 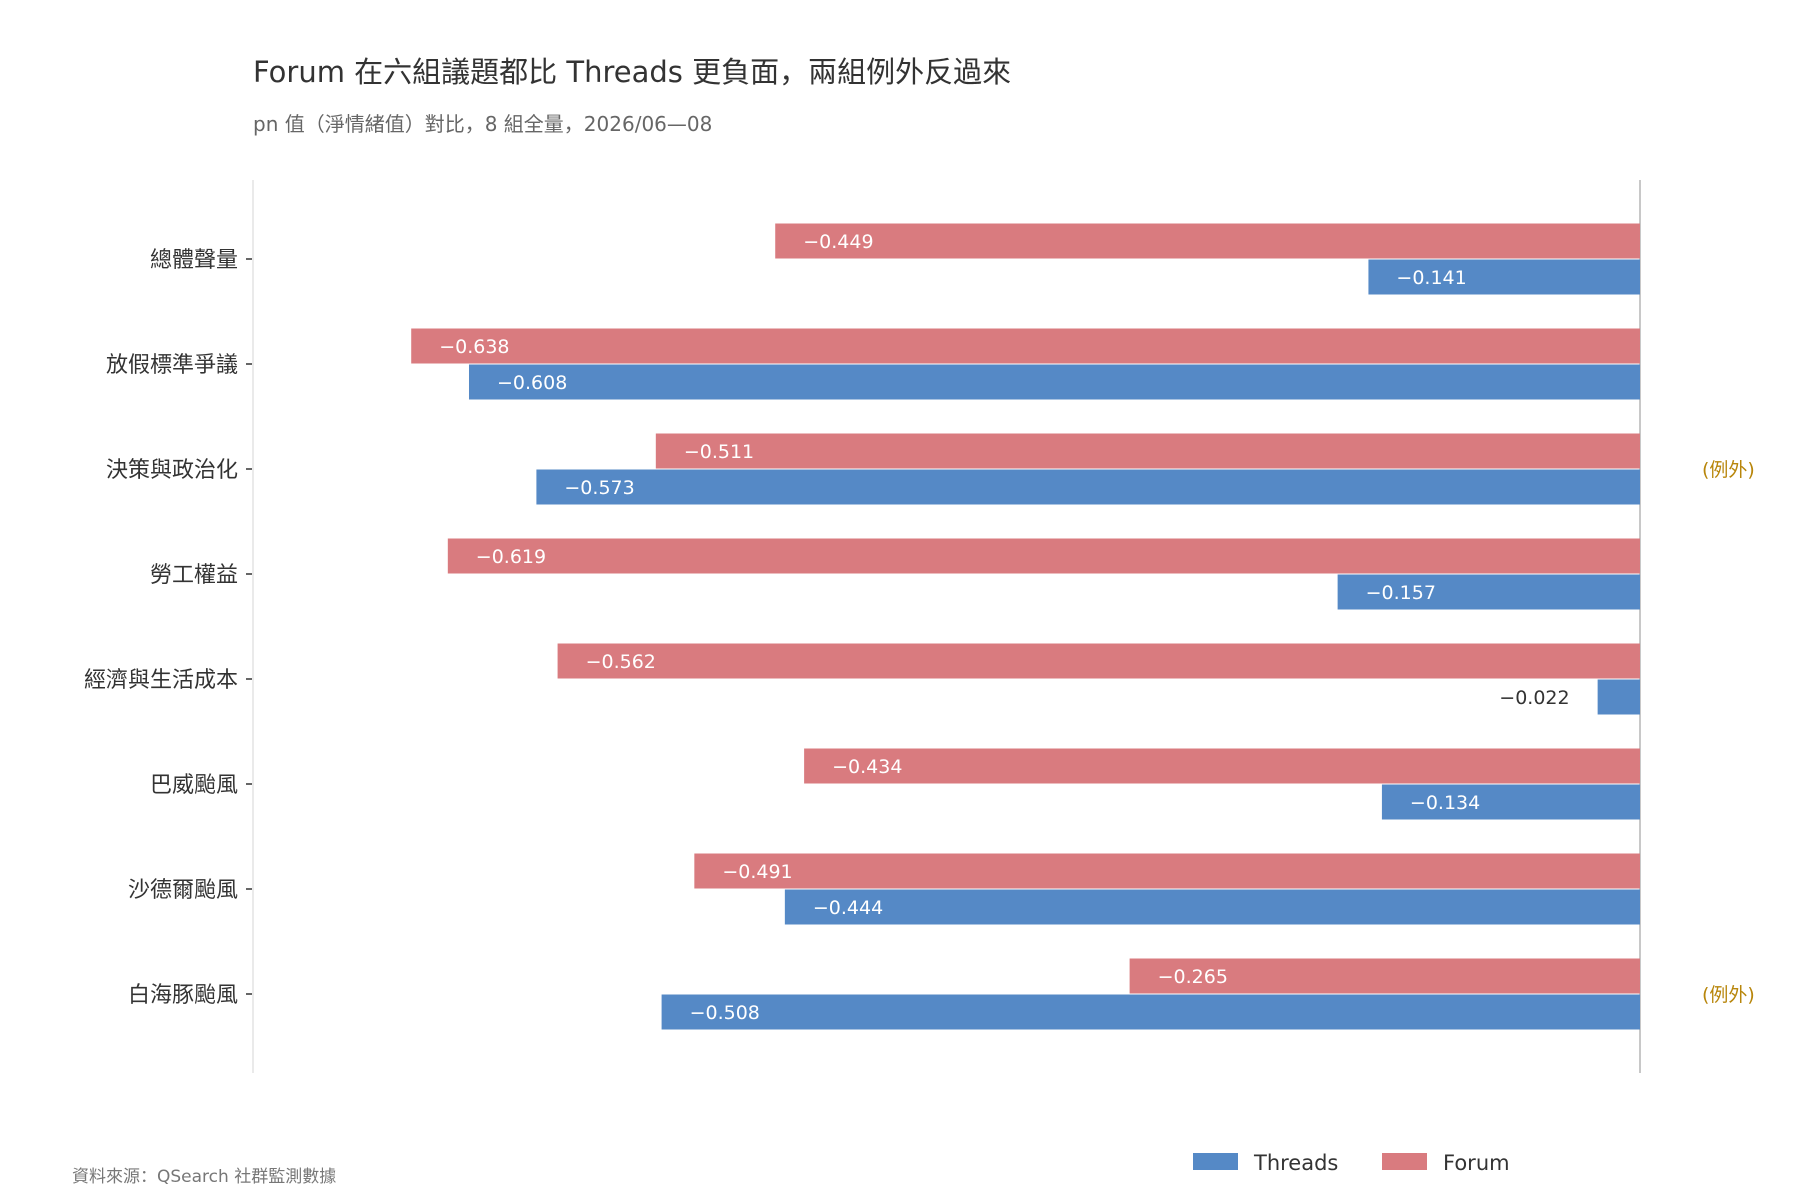 I want to click on bar-value-label: −0.265, so click(x=1193, y=977).